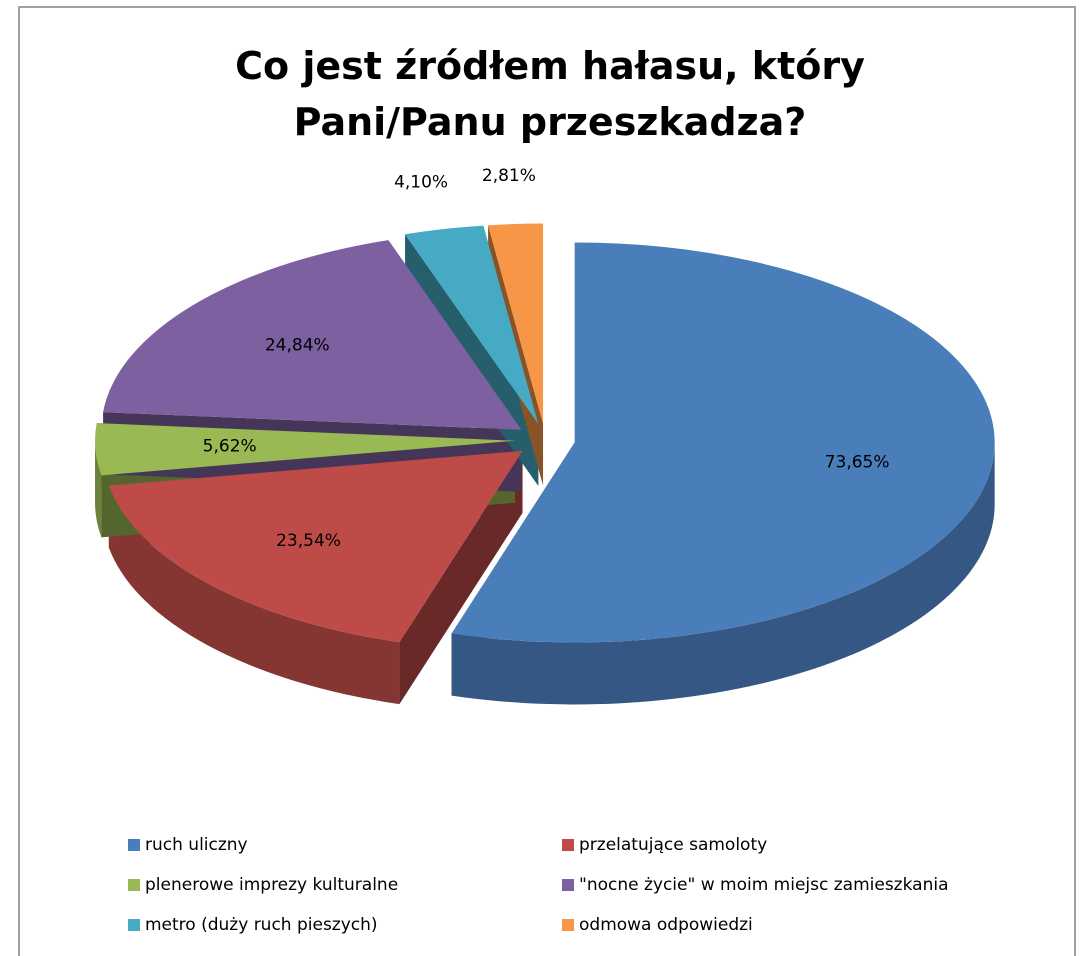 Image resolution: width=1080 pixels, height=956 pixels. Describe the element at coordinates (666, 925) in the screenshot. I see `legend-label: odmowa odpowiedzi` at that location.